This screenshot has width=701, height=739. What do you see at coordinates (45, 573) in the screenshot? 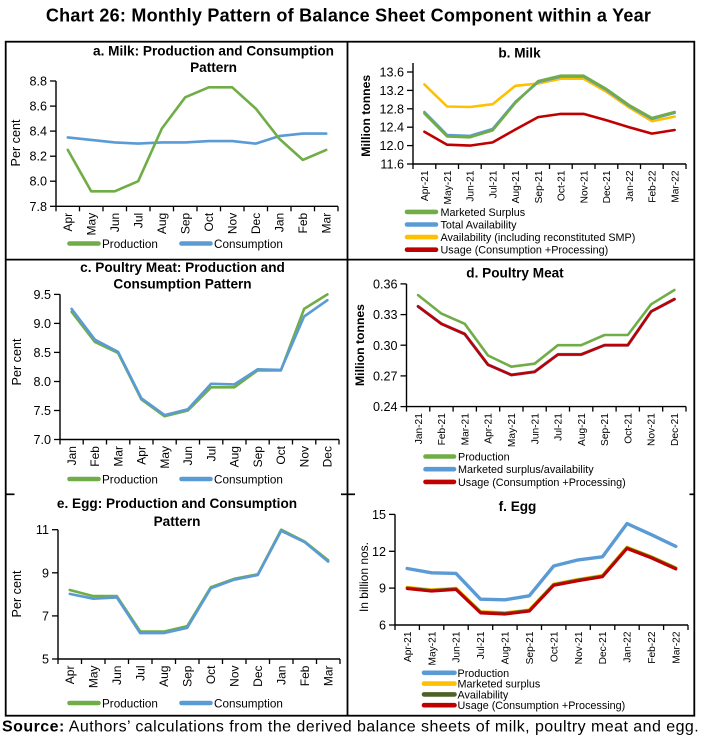
I see `svg-text: 9` at bounding box center [45, 573].